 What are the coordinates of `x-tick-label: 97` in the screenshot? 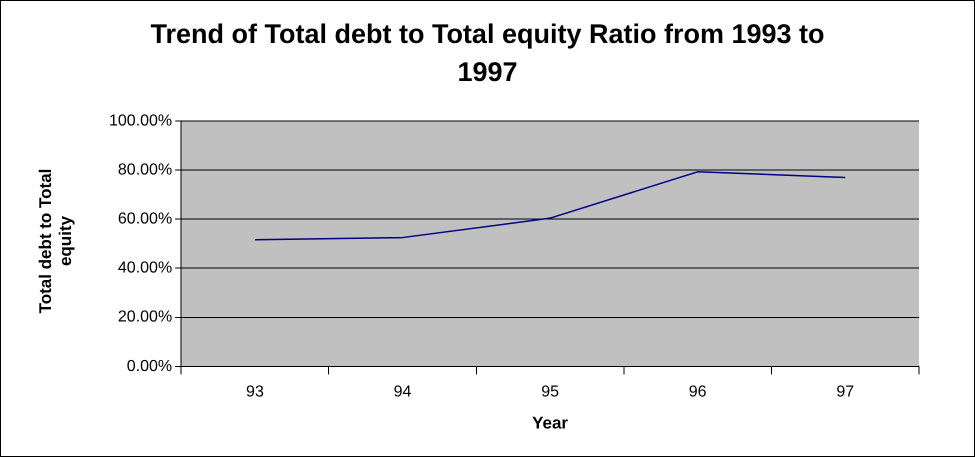 It's located at (845, 391).